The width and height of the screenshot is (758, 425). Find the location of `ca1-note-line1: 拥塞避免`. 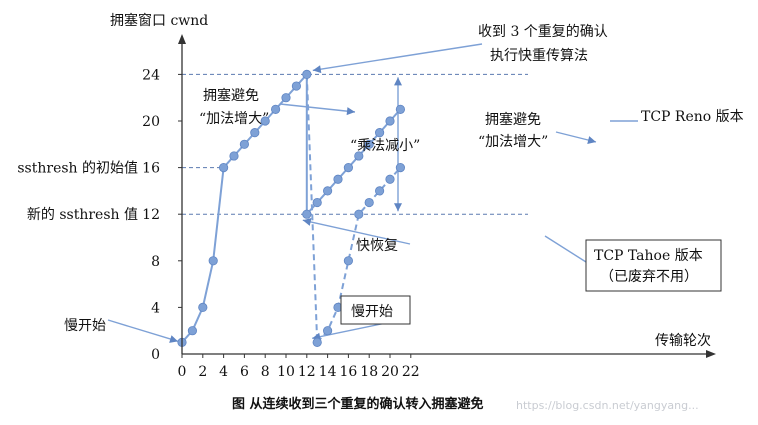

ca1-note-line1: 拥塞避免 is located at coordinates (231, 95).